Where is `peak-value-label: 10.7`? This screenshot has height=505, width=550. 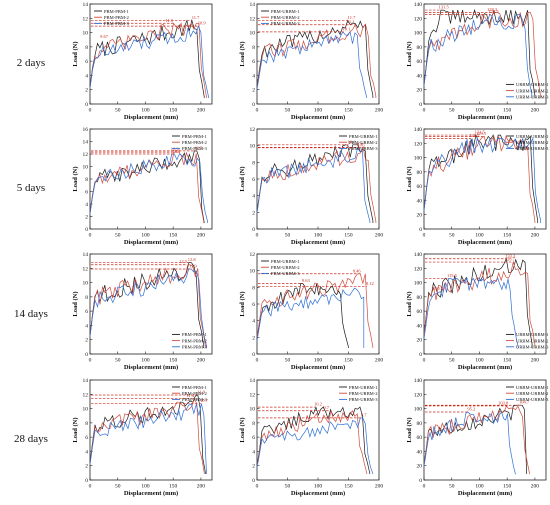
peak-value-label: 10.7 is located at coordinates (204, 400).